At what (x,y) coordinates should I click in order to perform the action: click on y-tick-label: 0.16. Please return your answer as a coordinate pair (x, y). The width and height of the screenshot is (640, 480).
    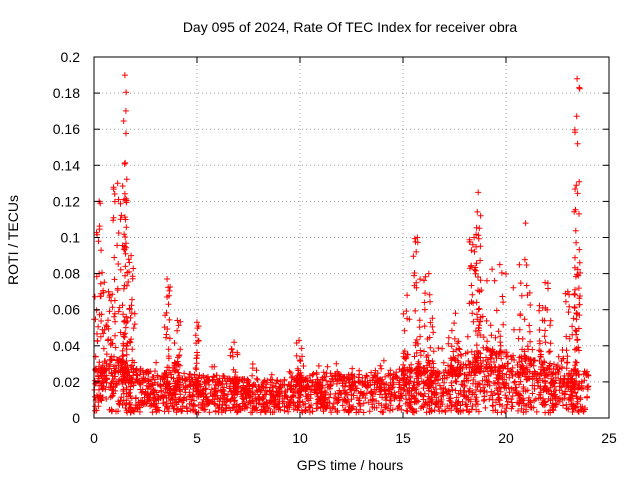
    Looking at the image, I should click on (66, 129).